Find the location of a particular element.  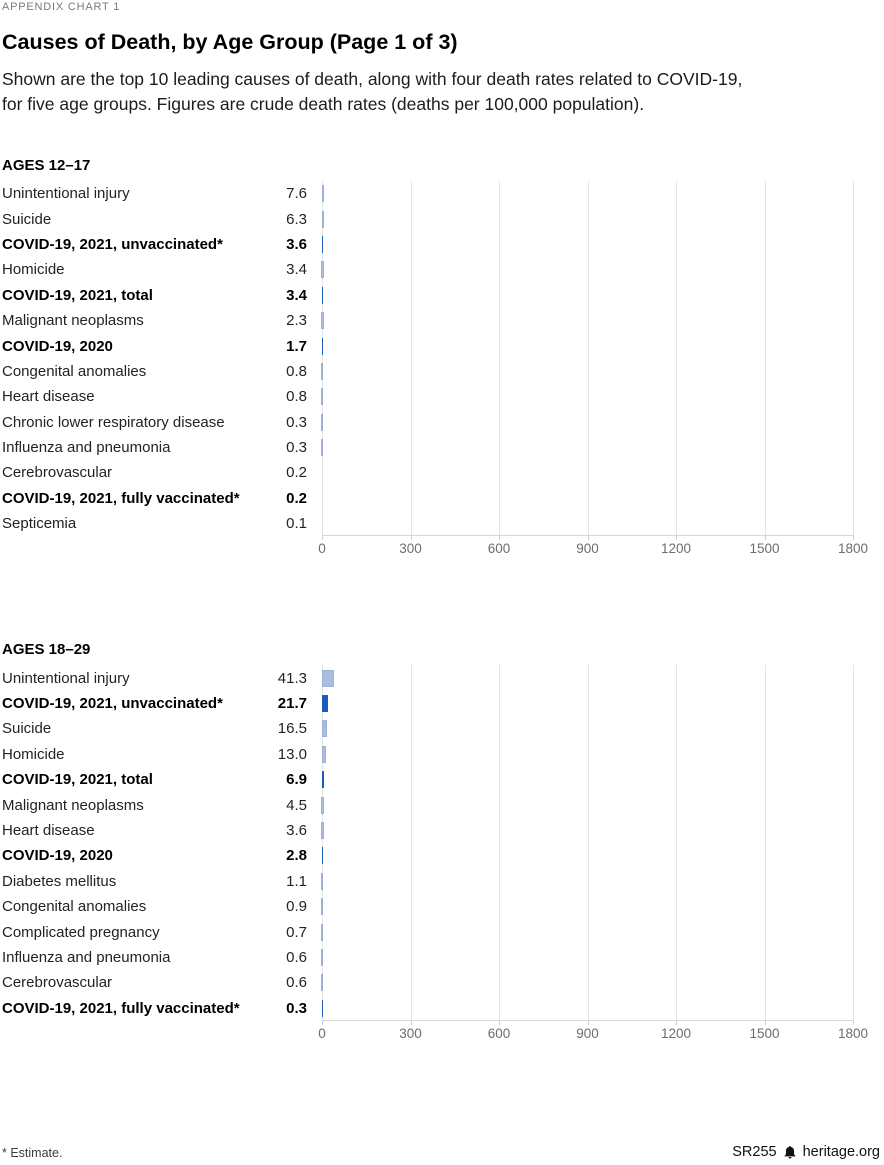

row-value: 4.5 is located at coordinates (296, 805).